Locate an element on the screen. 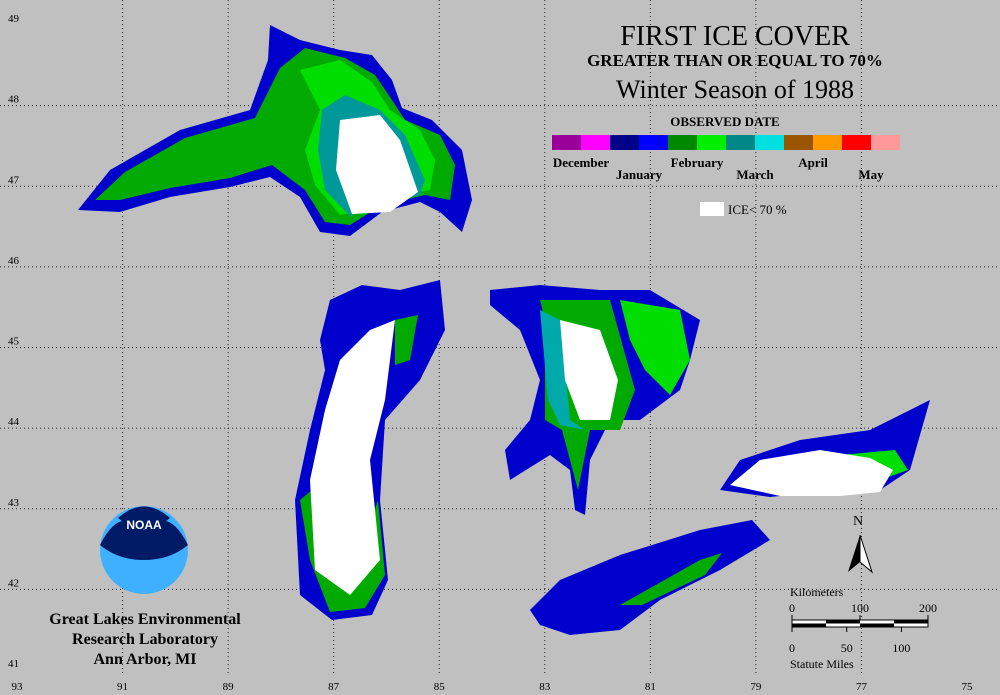 Image resolution: width=1000 pixels, height=695 pixels. legend-month: December is located at coordinates (581, 162).